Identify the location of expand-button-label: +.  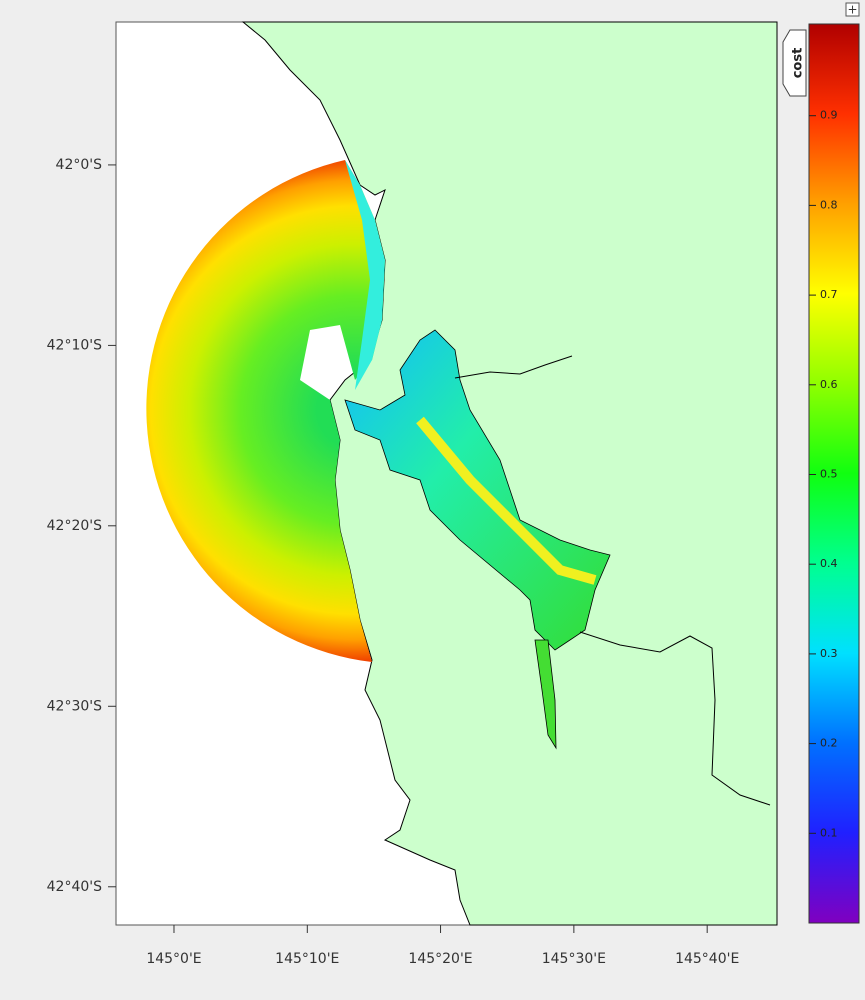
(852, 10).